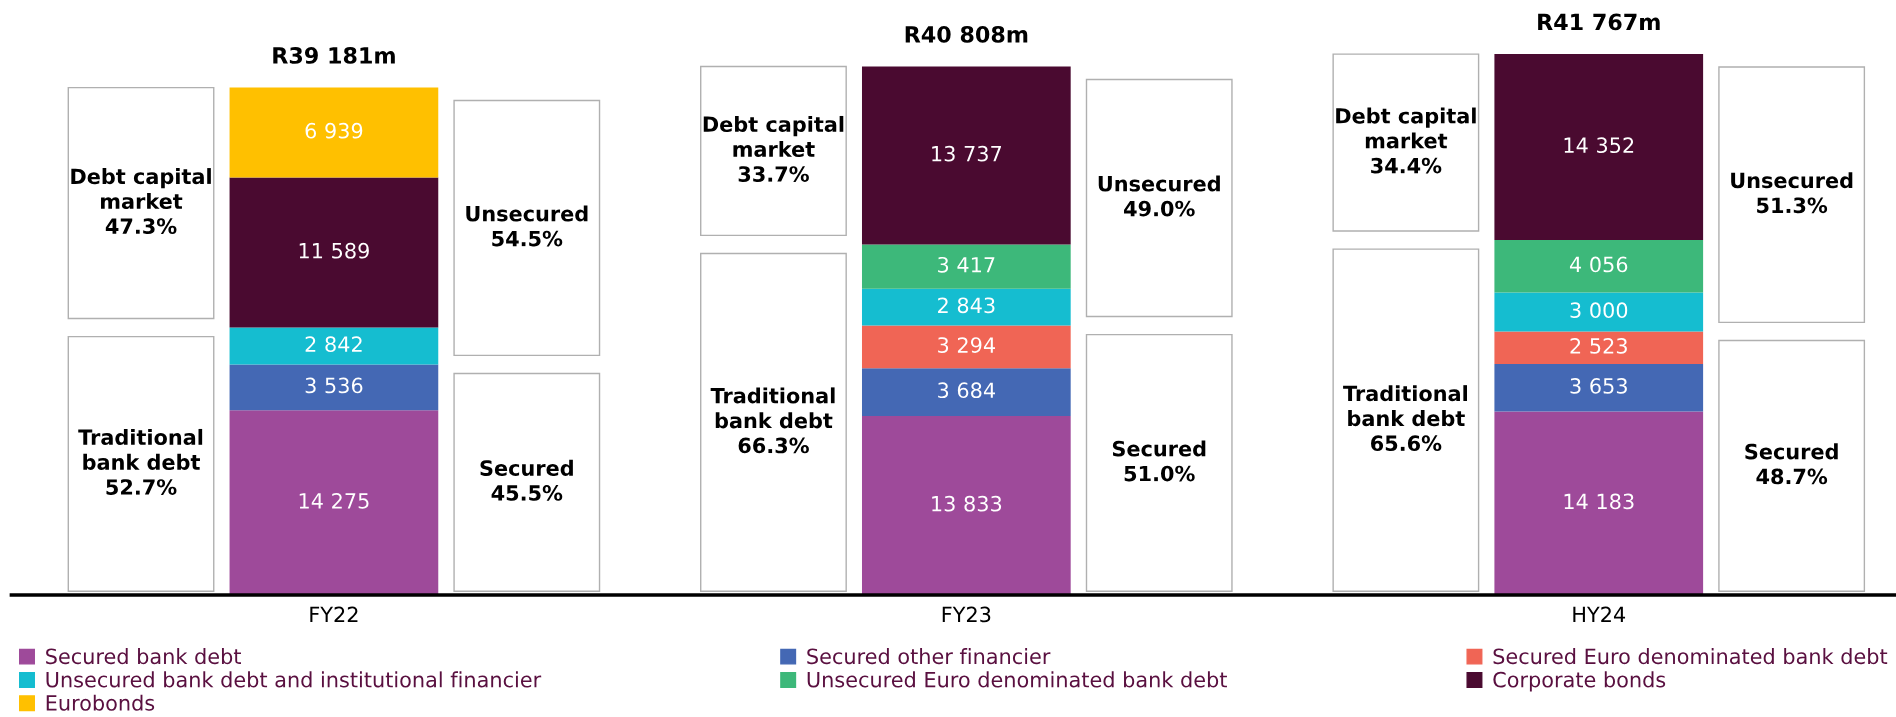 This screenshot has height=717, width=1896. I want to click on data-label: 14 183, so click(1599, 501).